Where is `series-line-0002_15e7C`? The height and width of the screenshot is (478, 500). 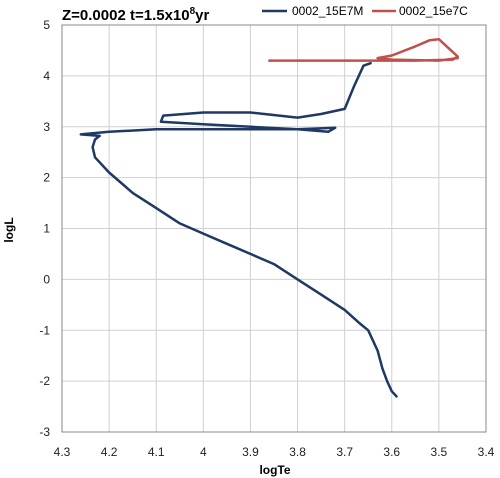 series-line-0002_15e7C is located at coordinates (363, 49).